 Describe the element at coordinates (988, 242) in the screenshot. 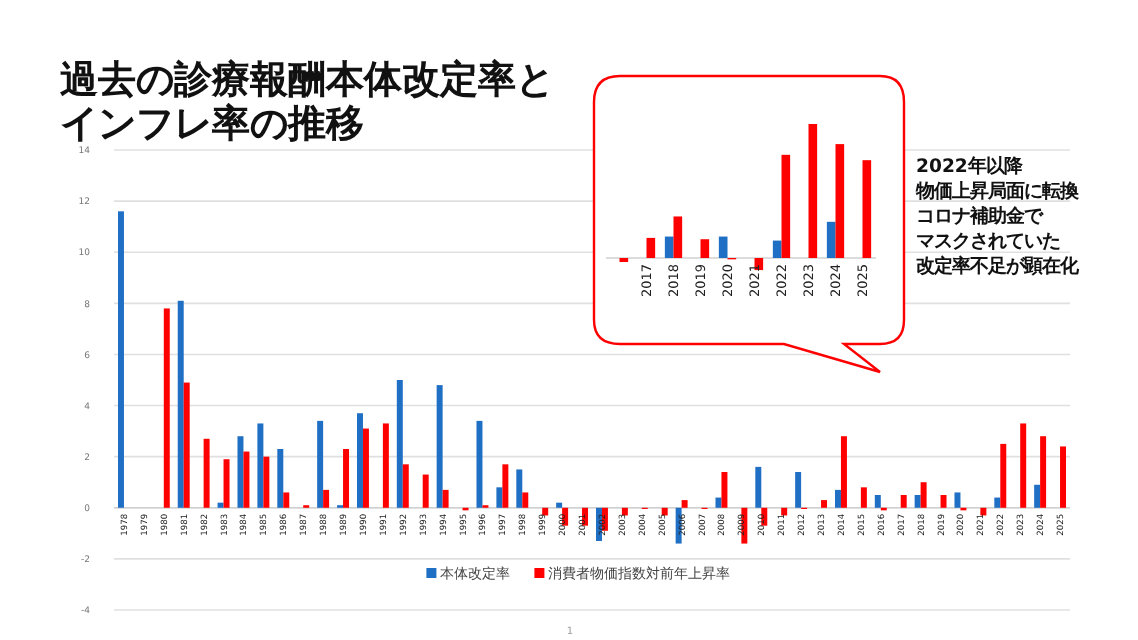

I see `annotation: マスクされていた` at that location.